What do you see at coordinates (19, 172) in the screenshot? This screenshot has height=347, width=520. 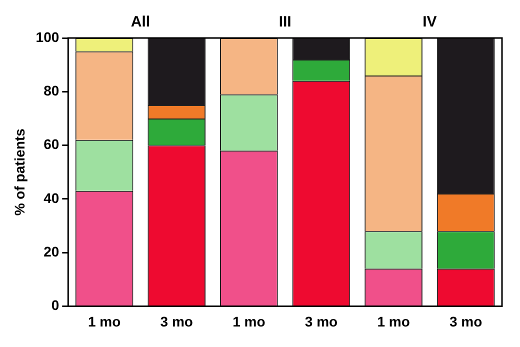 I see `y-axis-title: % of patients` at bounding box center [19, 172].